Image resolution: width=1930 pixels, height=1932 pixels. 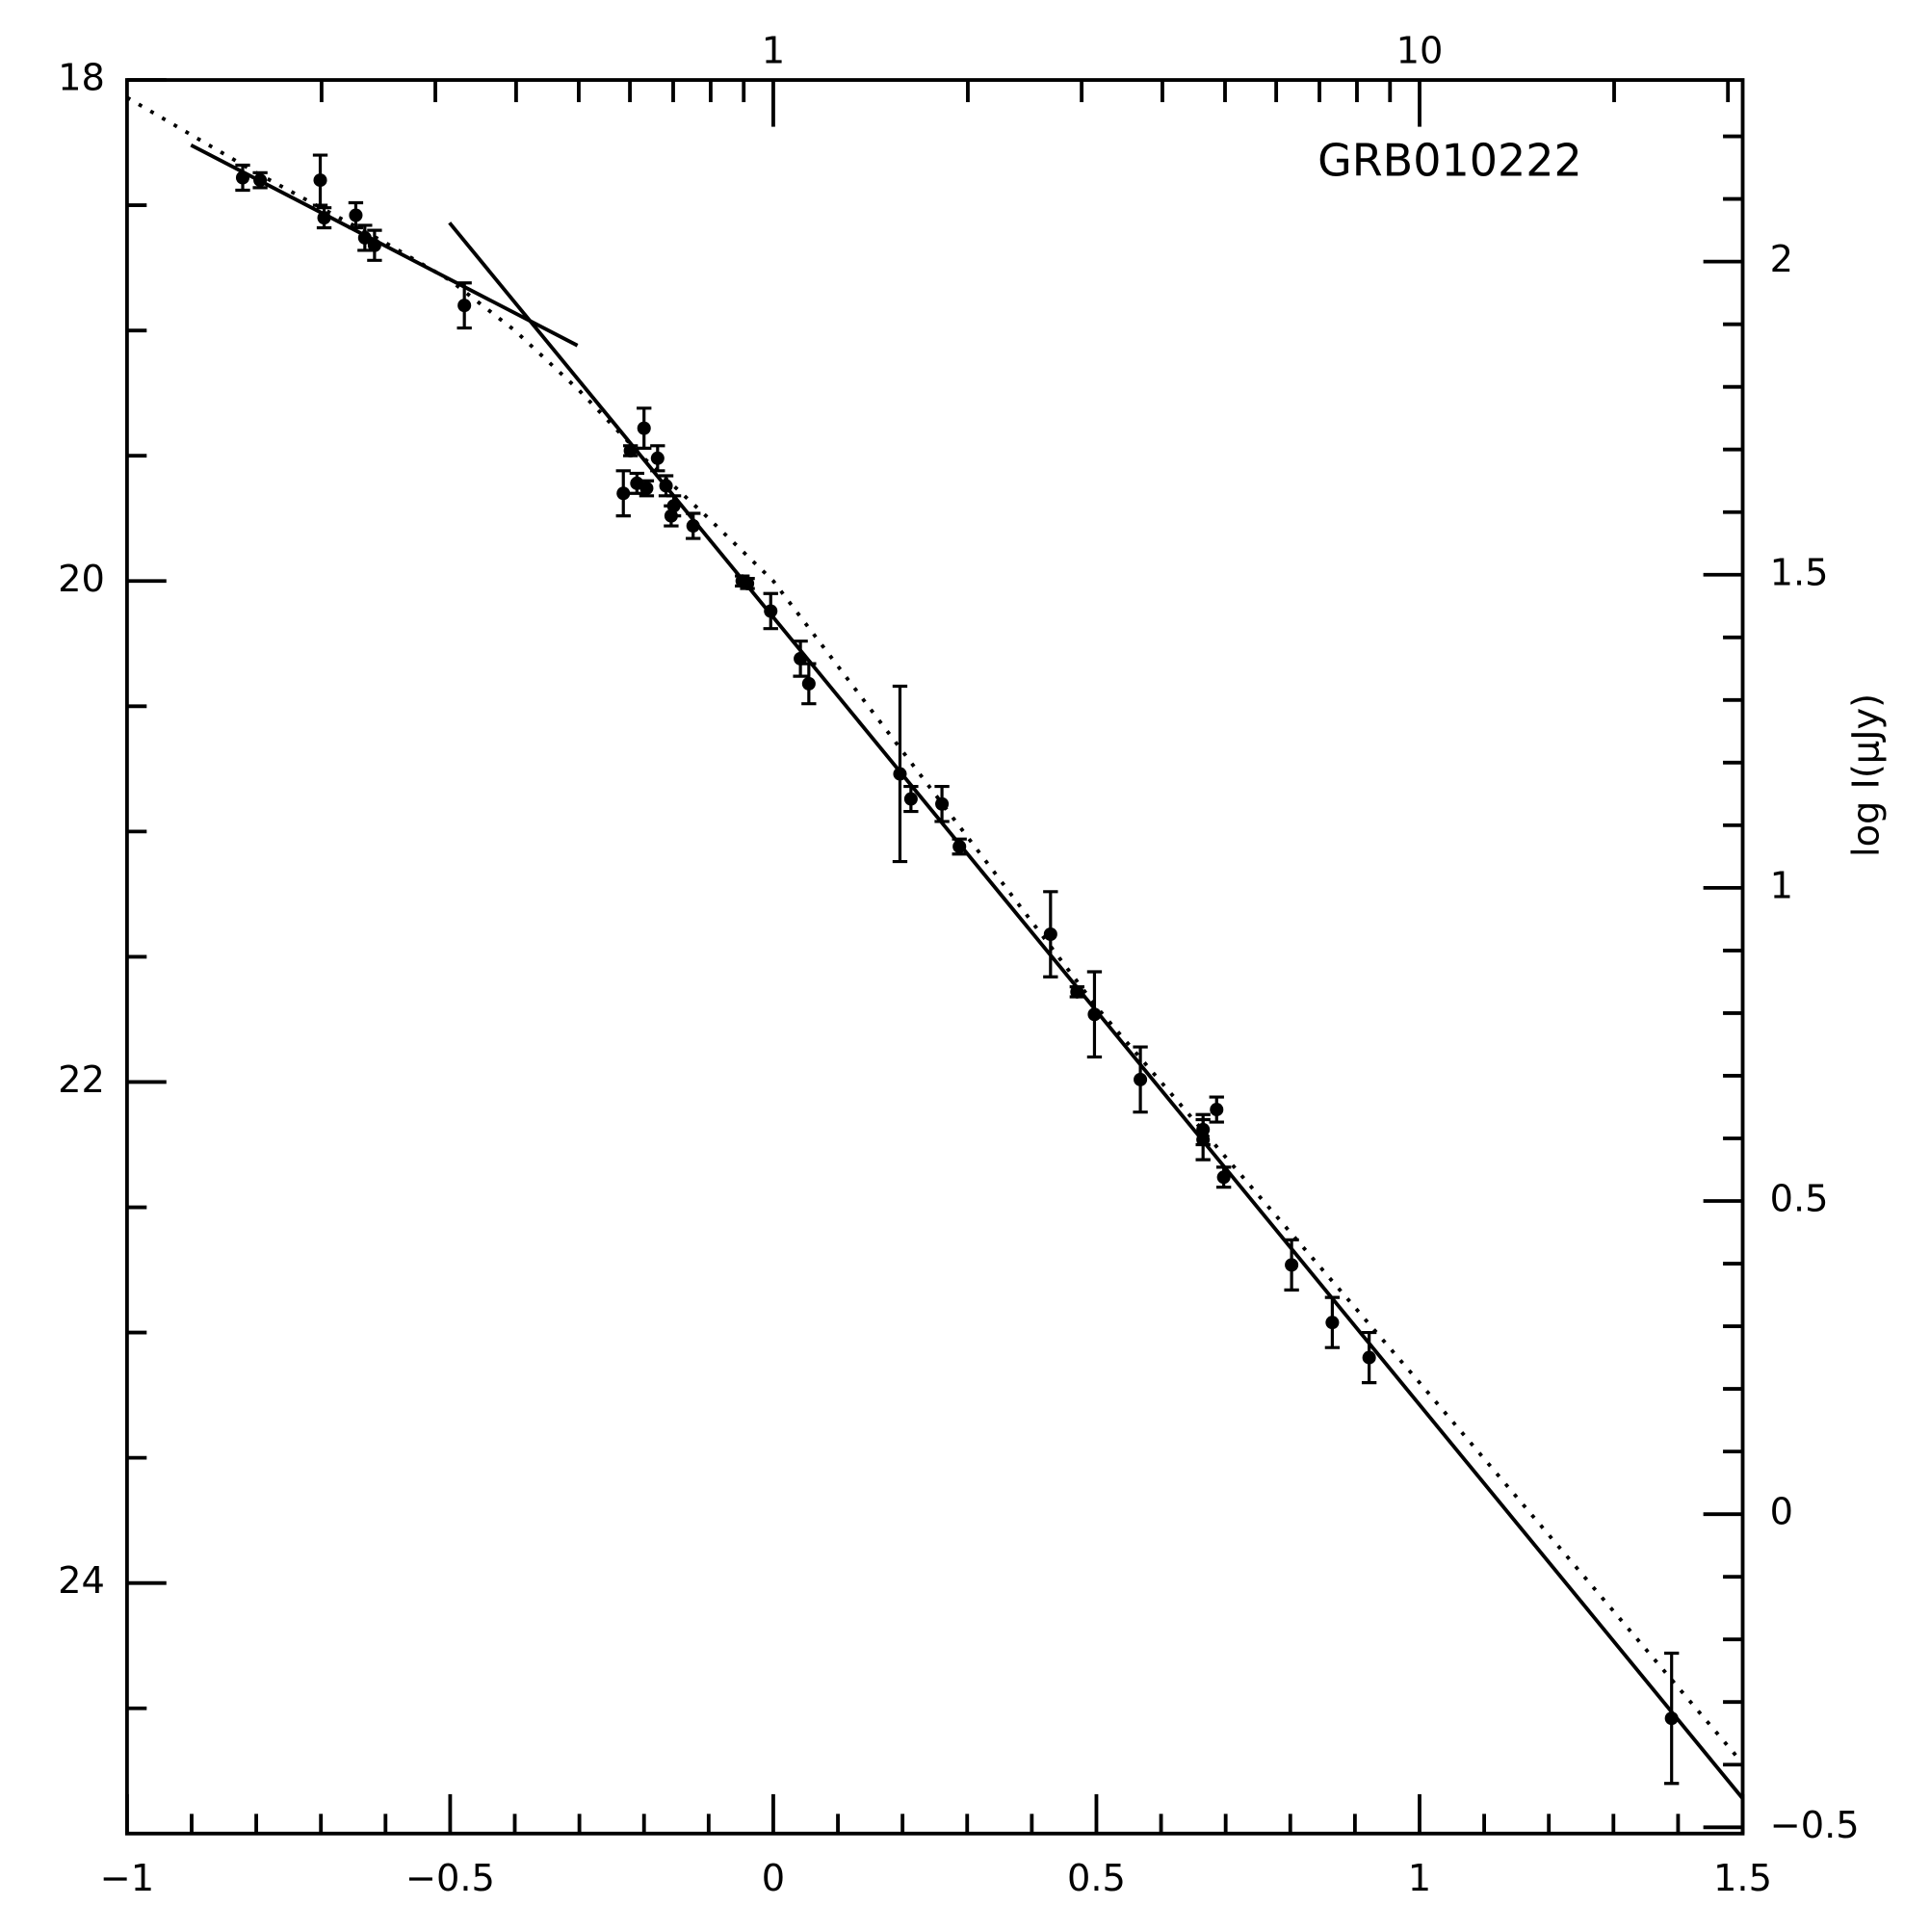 I want to click on y-tick-label: 18, so click(x=81, y=78).